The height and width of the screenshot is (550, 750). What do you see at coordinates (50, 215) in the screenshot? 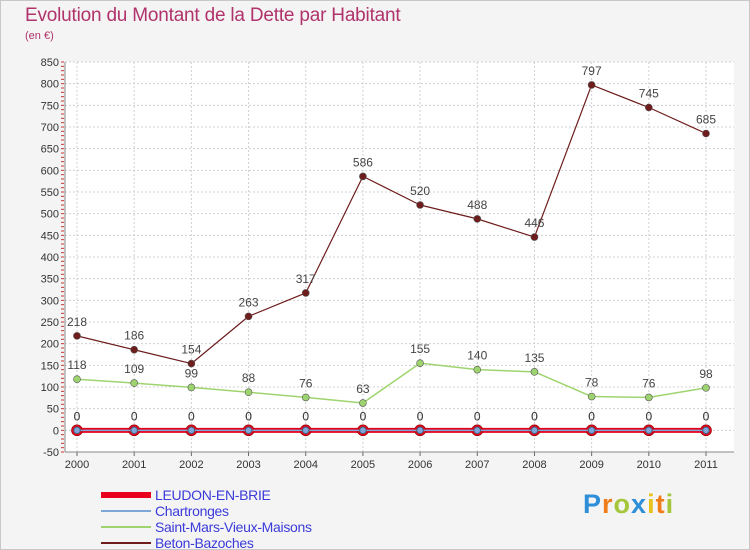
I see `y-tick-label: 500` at bounding box center [50, 215].